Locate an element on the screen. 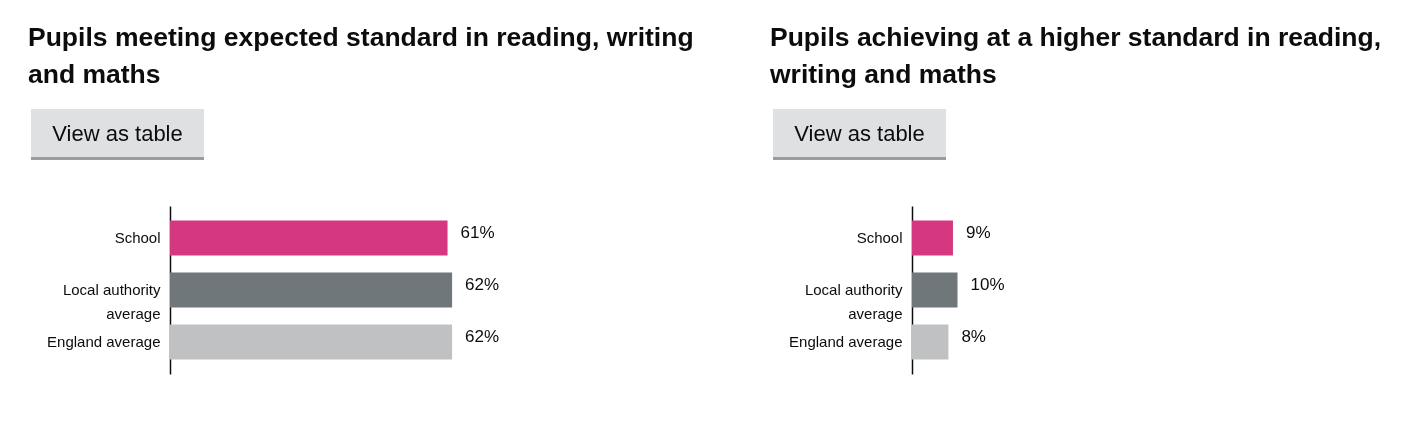 This screenshot has width=1416, height=421. data-label: 61% is located at coordinates (477, 233).